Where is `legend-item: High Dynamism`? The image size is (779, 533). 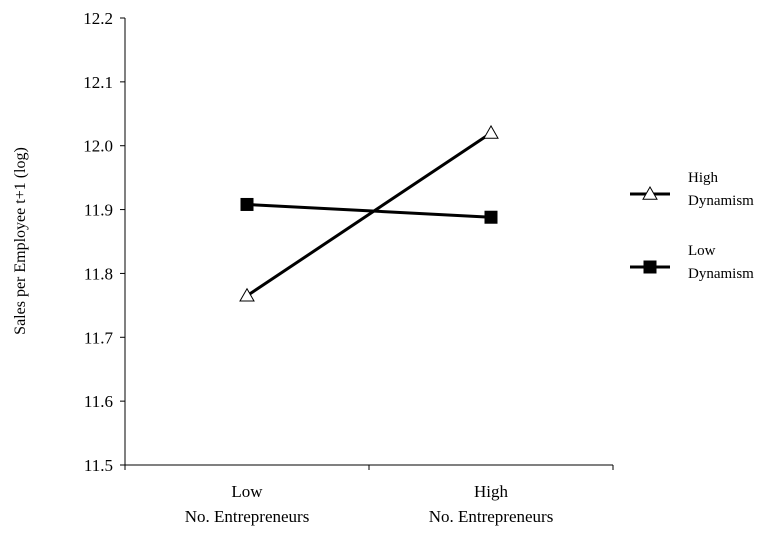
legend-item: High Dynamism is located at coordinates (692, 189).